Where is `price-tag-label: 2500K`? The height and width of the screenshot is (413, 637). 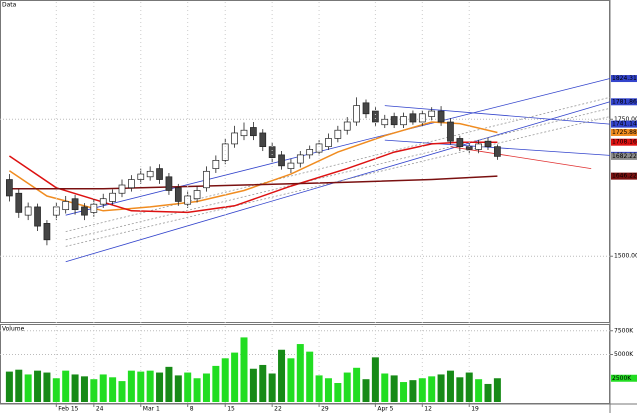
price-tag-label: 2500K is located at coordinates (622, 378).